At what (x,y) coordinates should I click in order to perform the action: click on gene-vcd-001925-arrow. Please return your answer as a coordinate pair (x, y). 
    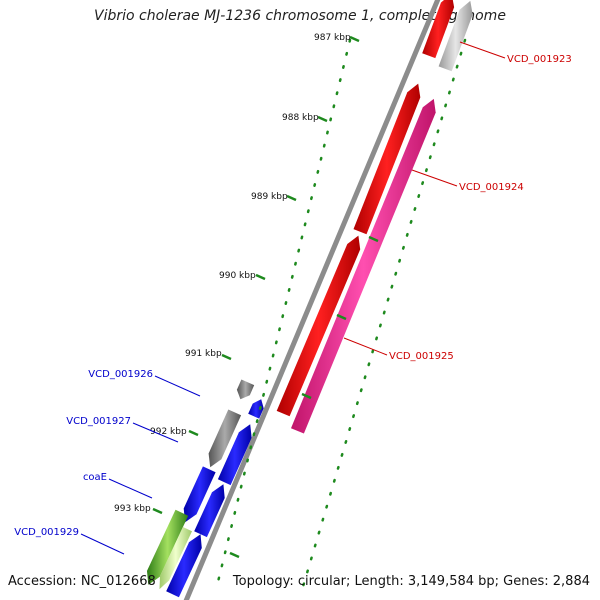
    Looking at the image, I should click on (363, 266).